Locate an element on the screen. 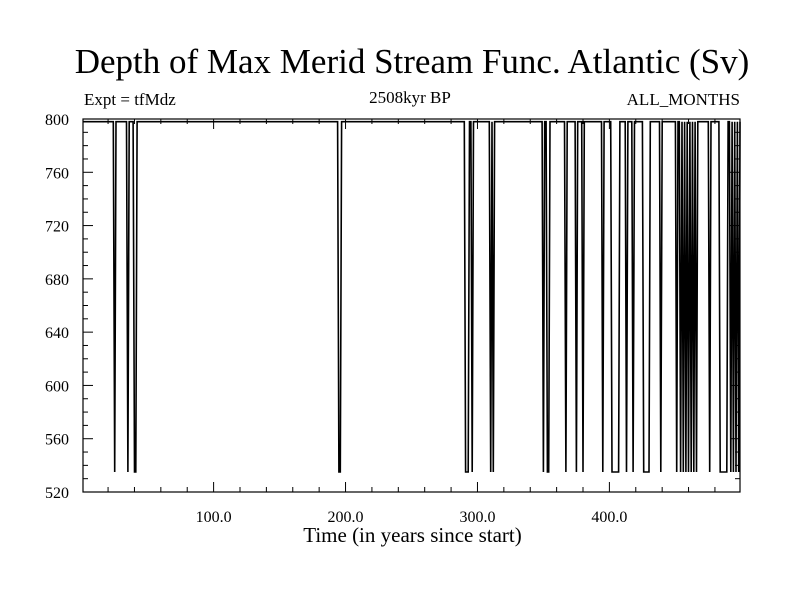 The width and height of the screenshot is (800, 600). y-tick-label: 600 is located at coordinates (57, 386).